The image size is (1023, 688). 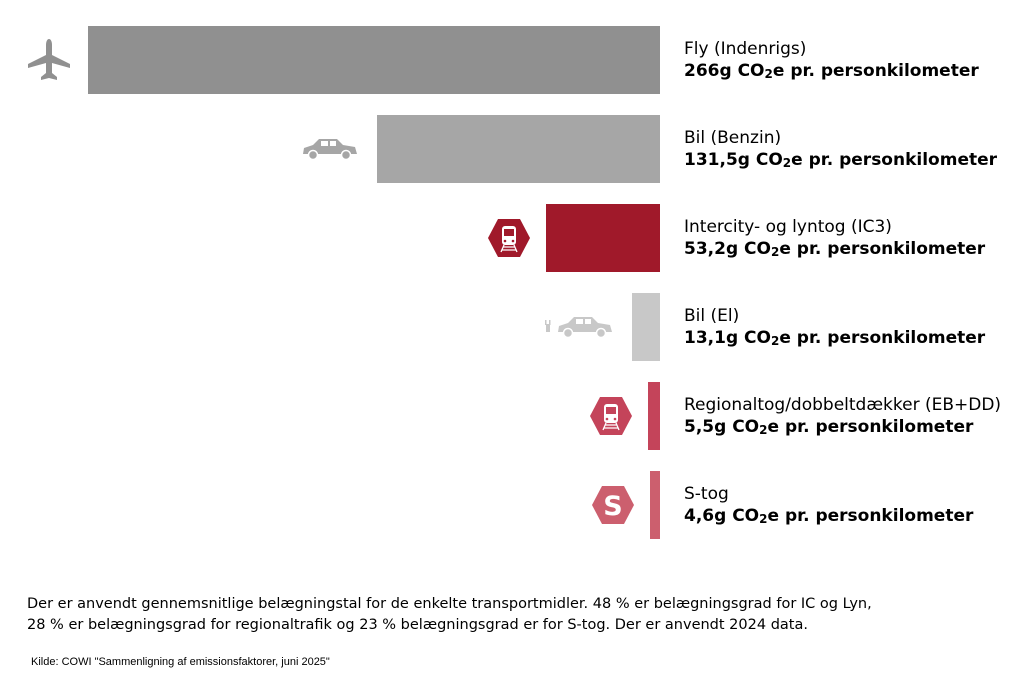 I want to click on category-label: Intercity- og lyntog (IC3), so click(x=788, y=227).